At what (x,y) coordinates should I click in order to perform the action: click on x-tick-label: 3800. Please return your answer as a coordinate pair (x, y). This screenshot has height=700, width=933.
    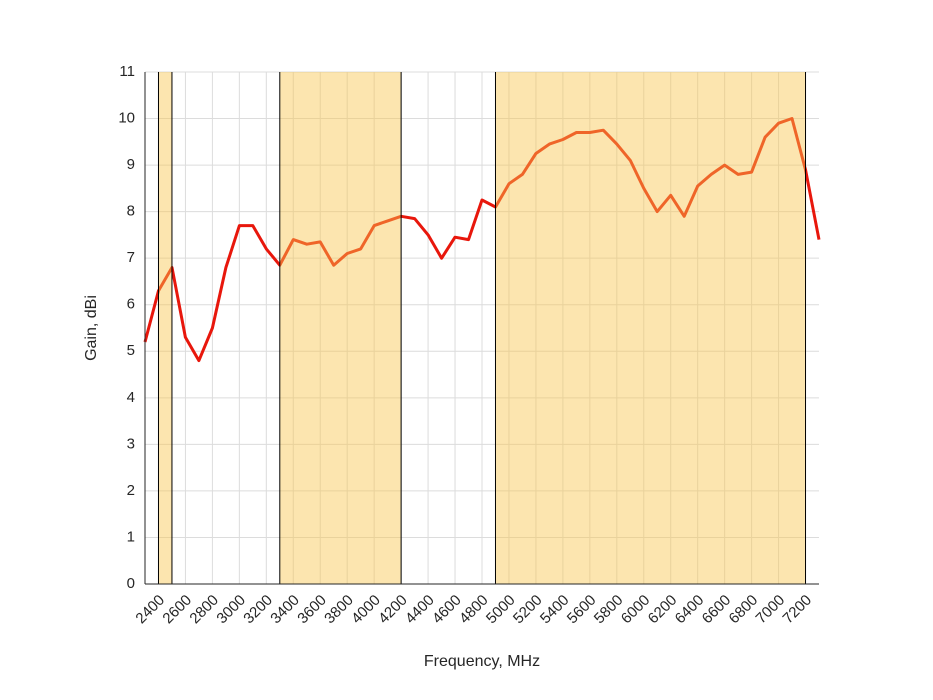
    Looking at the image, I should click on (339, 610).